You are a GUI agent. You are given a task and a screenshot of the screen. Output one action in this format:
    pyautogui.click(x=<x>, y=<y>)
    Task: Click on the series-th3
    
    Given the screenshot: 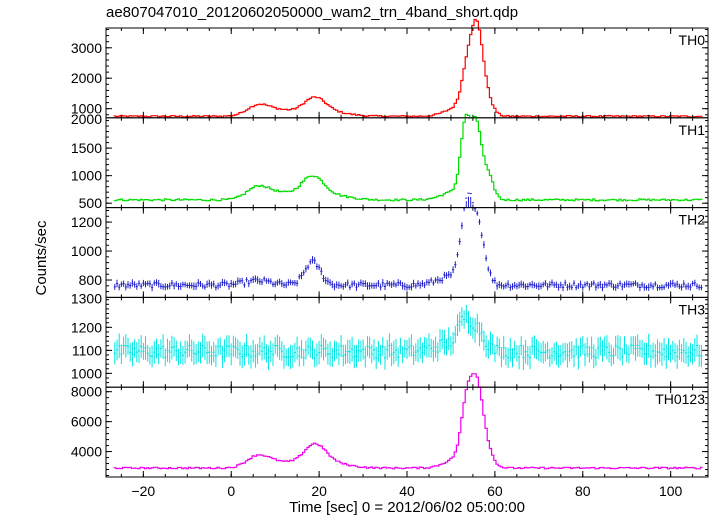 What is the action you would take?
    pyautogui.click(x=408, y=337)
    